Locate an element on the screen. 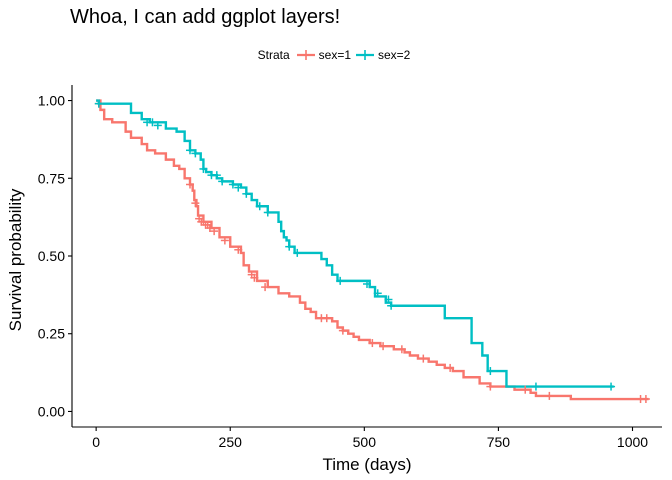  y-tick-label: 0.00 is located at coordinates (51, 411).